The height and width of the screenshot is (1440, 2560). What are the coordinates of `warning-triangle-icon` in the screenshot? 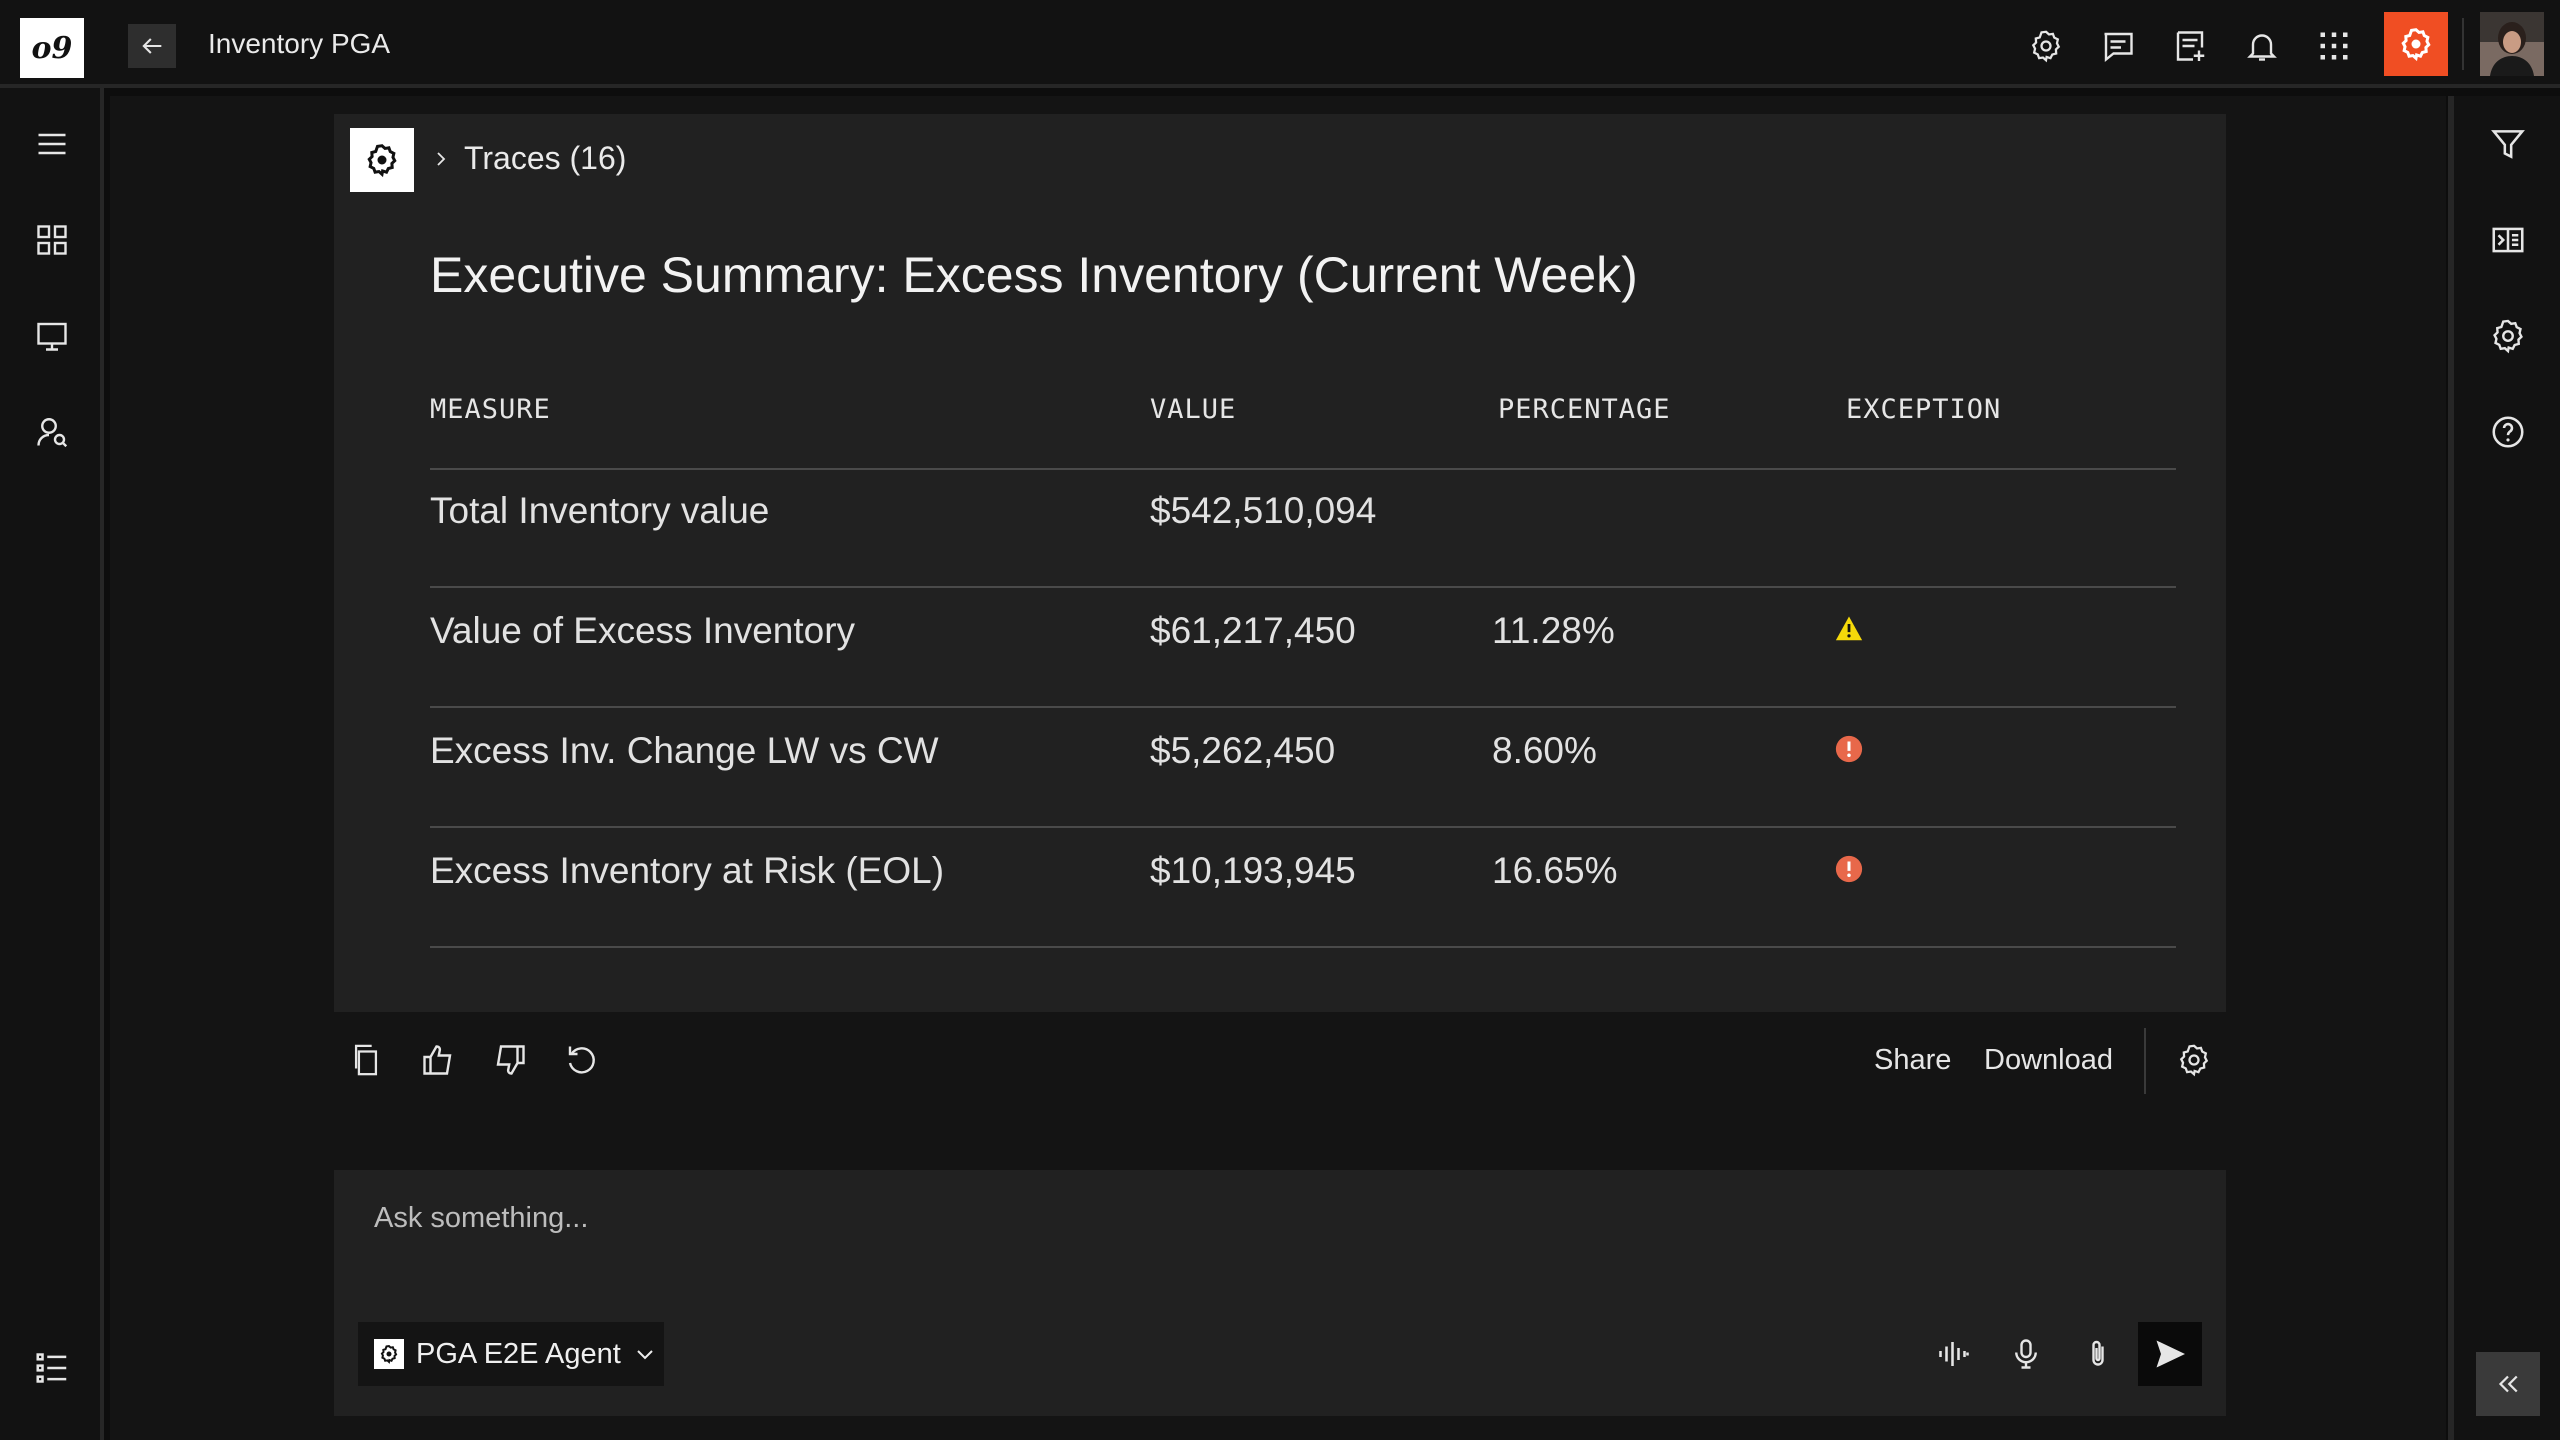 It's located at (1849, 628).